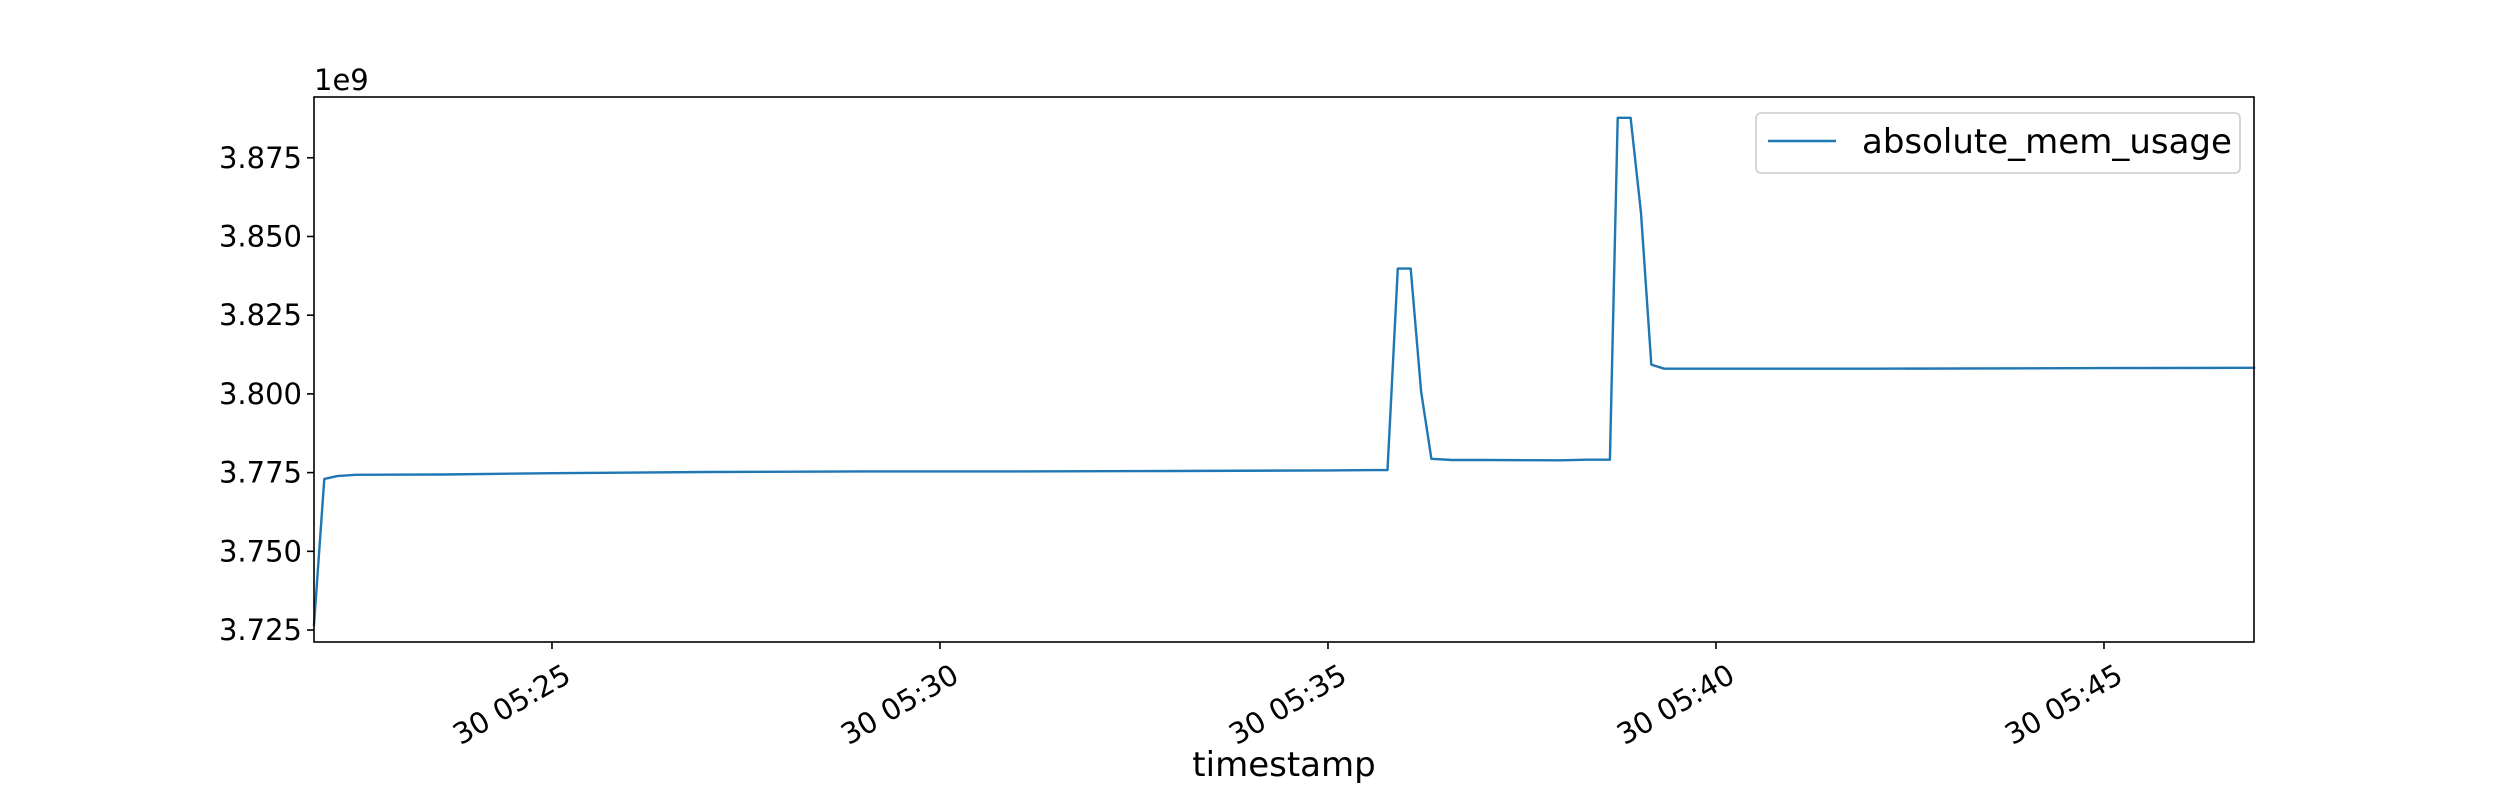 The height and width of the screenshot is (800, 2500). I want to click on y-tick-label: 3.775, so click(260, 473).